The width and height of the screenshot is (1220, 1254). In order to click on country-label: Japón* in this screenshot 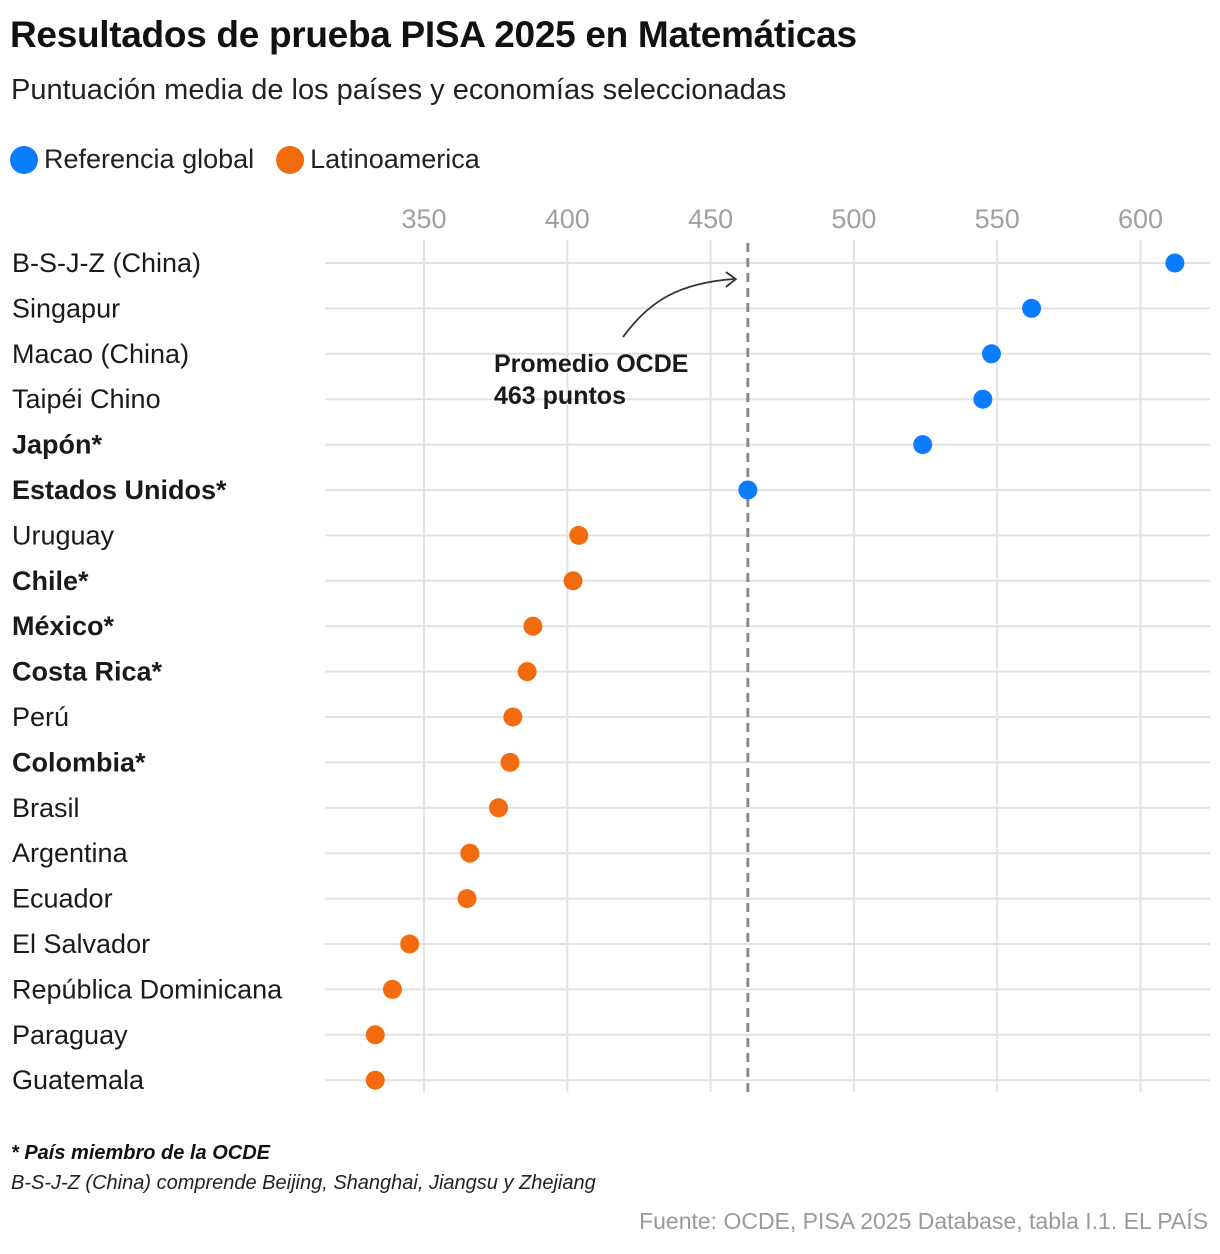, I will do `click(57, 445)`.